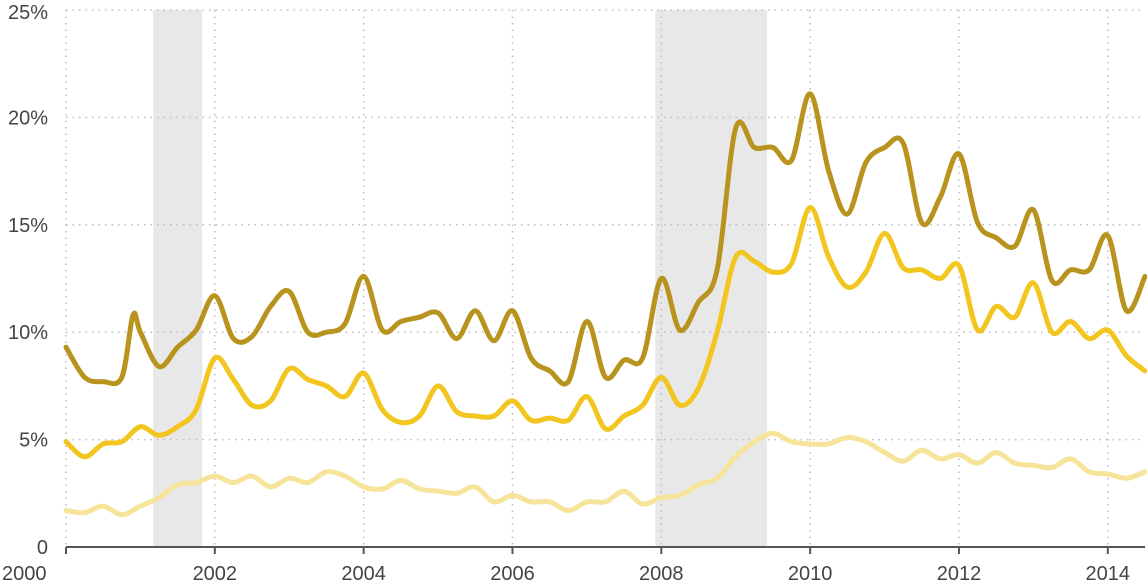 Image resolution: width=1147 pixels, height=584 pixels. I want to click on x-tick-label: 2008, so click(661, 573).